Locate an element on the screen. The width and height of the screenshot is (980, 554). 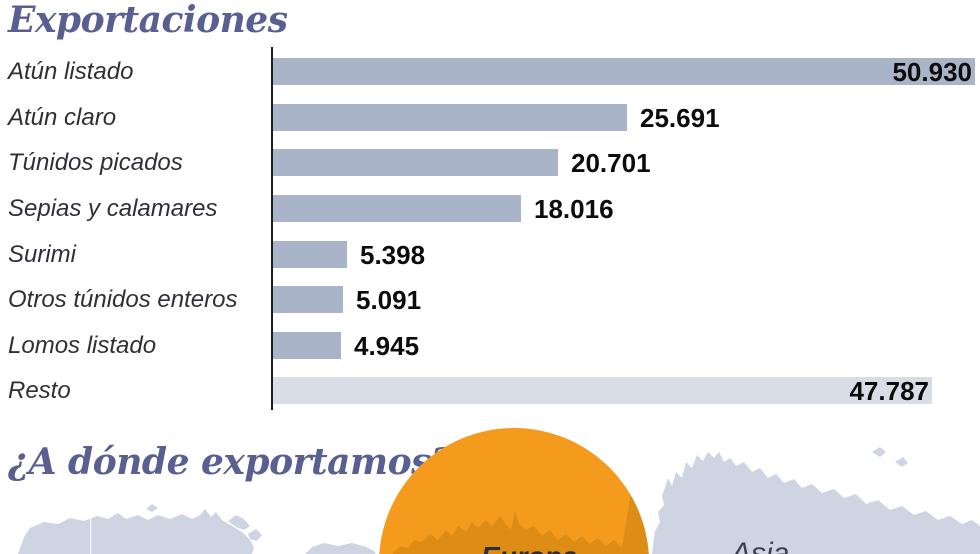
bar-row: Túnidos picados 20.701 is located at coordinates (490, 163).